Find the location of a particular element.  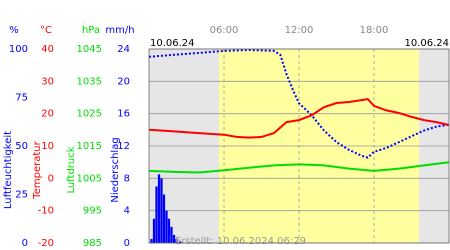

x-tick-label: 12:00 is located at coordinates (299, 30).